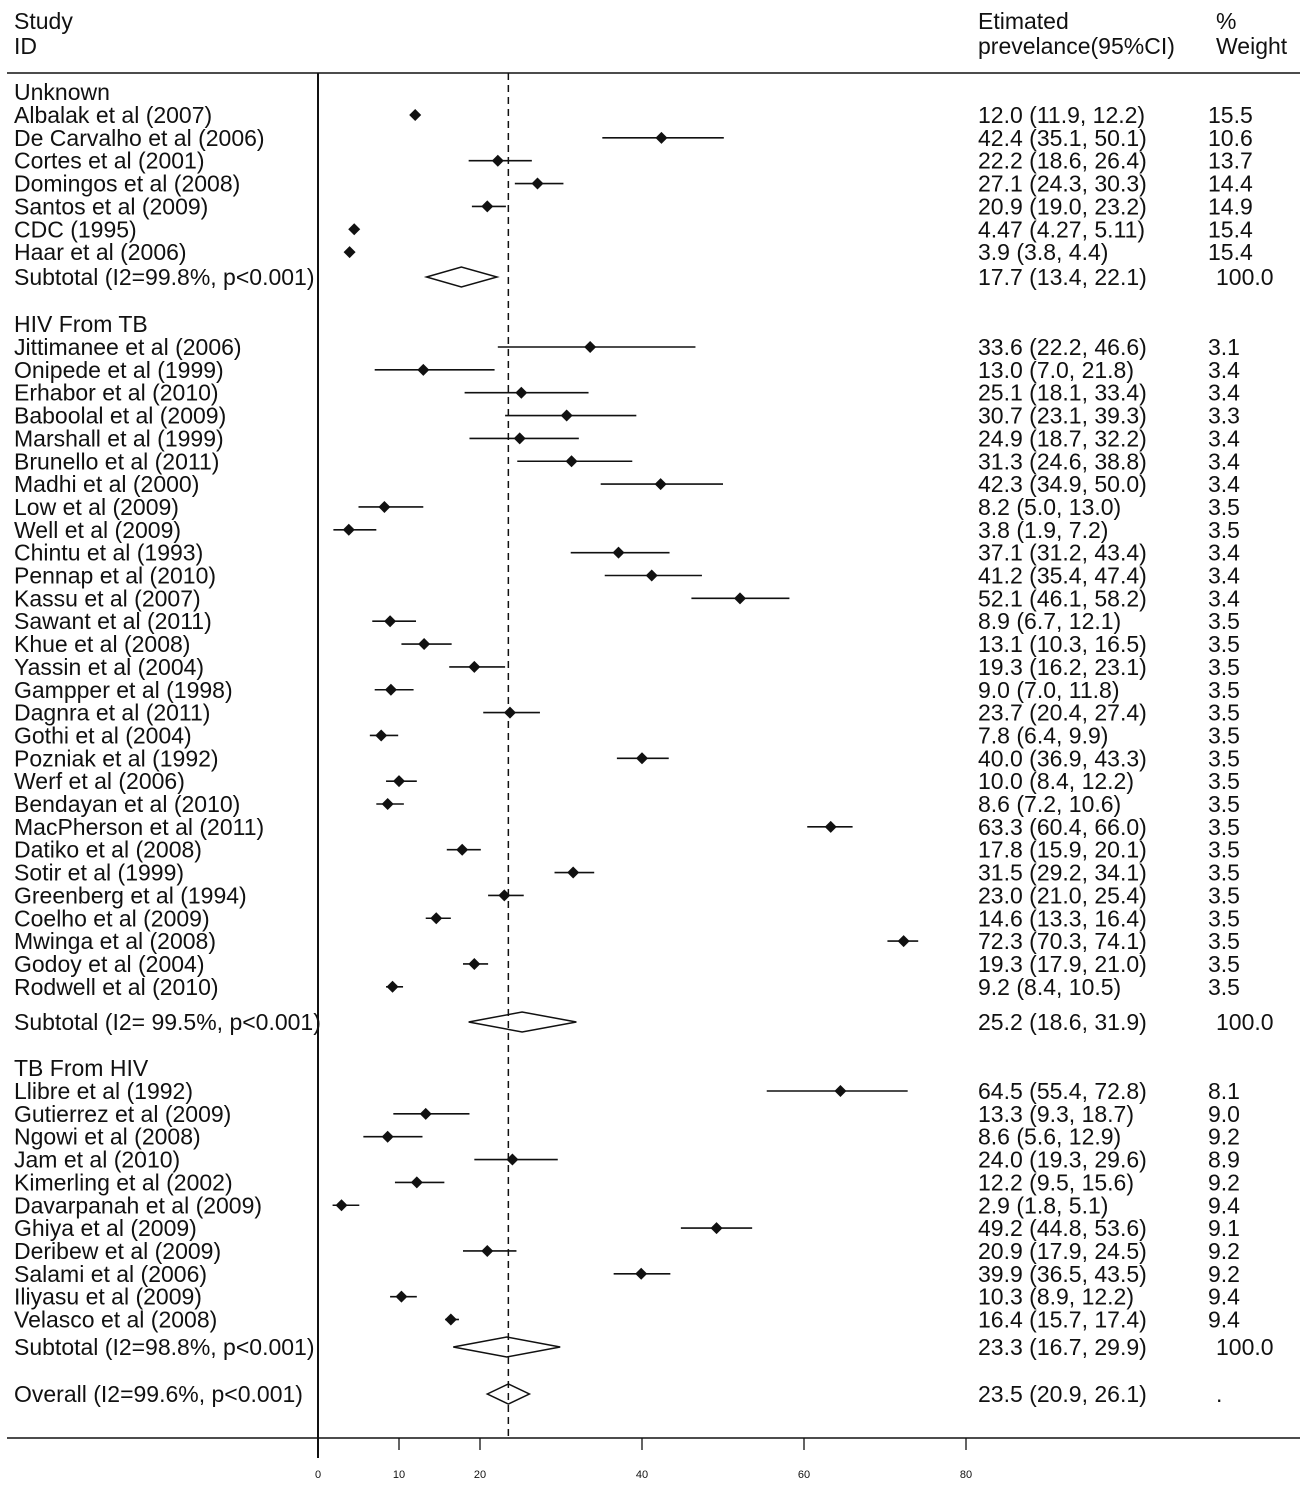  I want to click on study-label: Dagnra et al (2011), so click(112, 713).